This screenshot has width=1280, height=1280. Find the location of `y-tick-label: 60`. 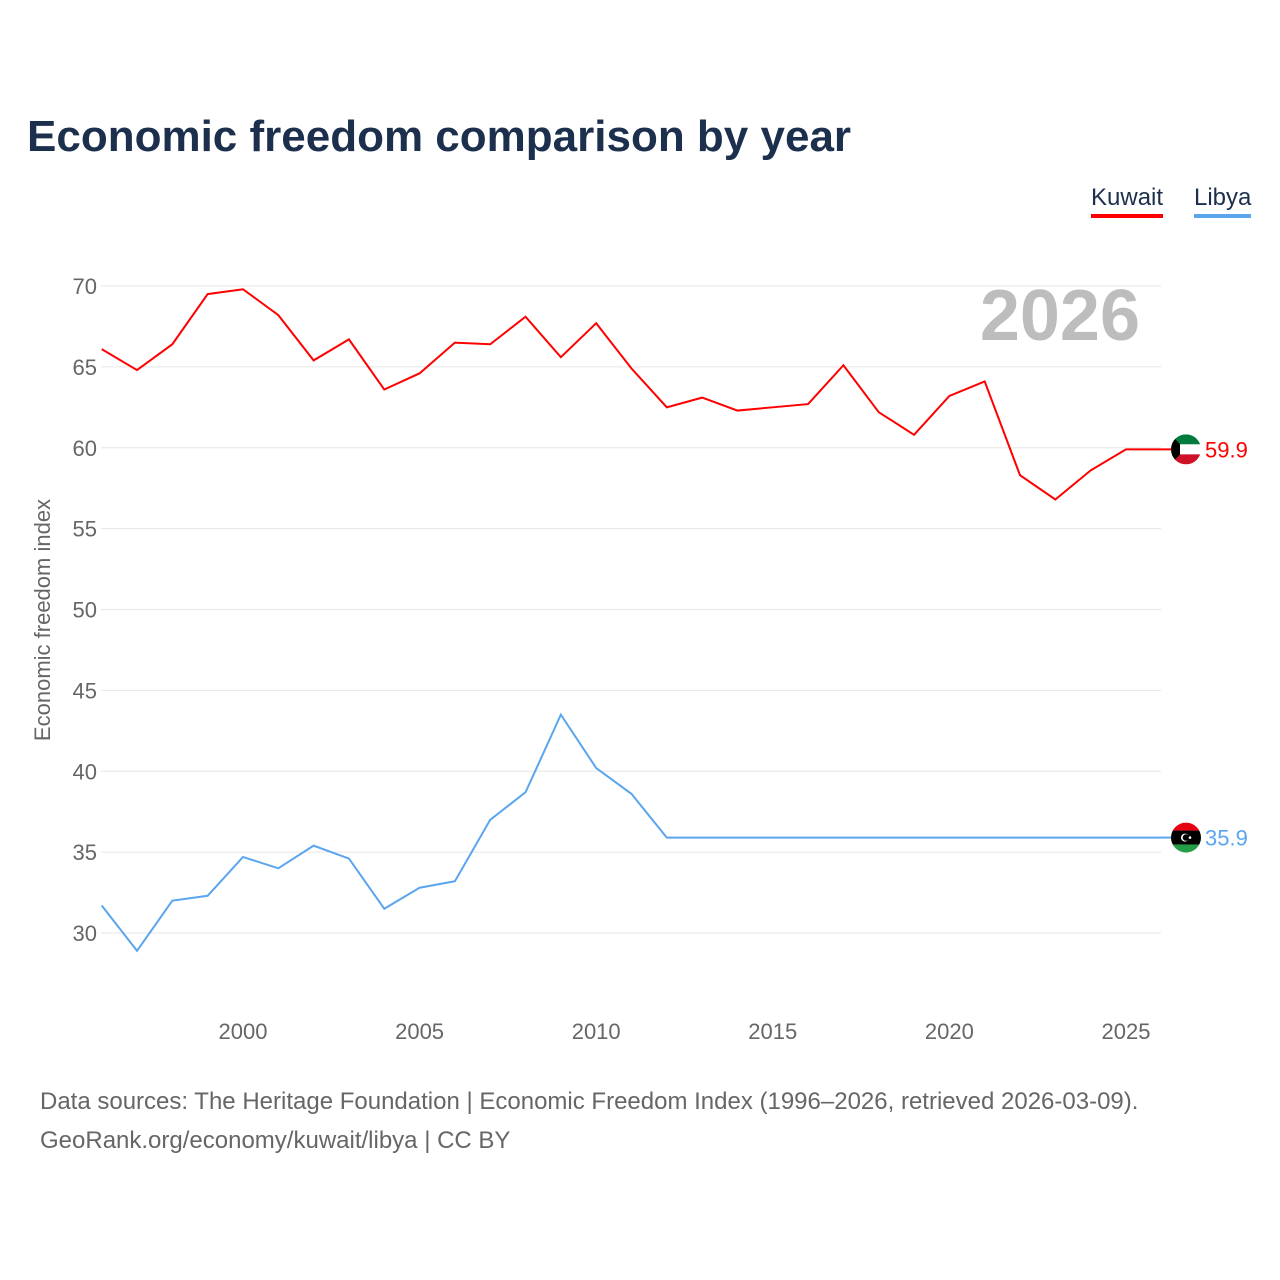

y-tick-label: 60 is located at coordinates (85, 448).